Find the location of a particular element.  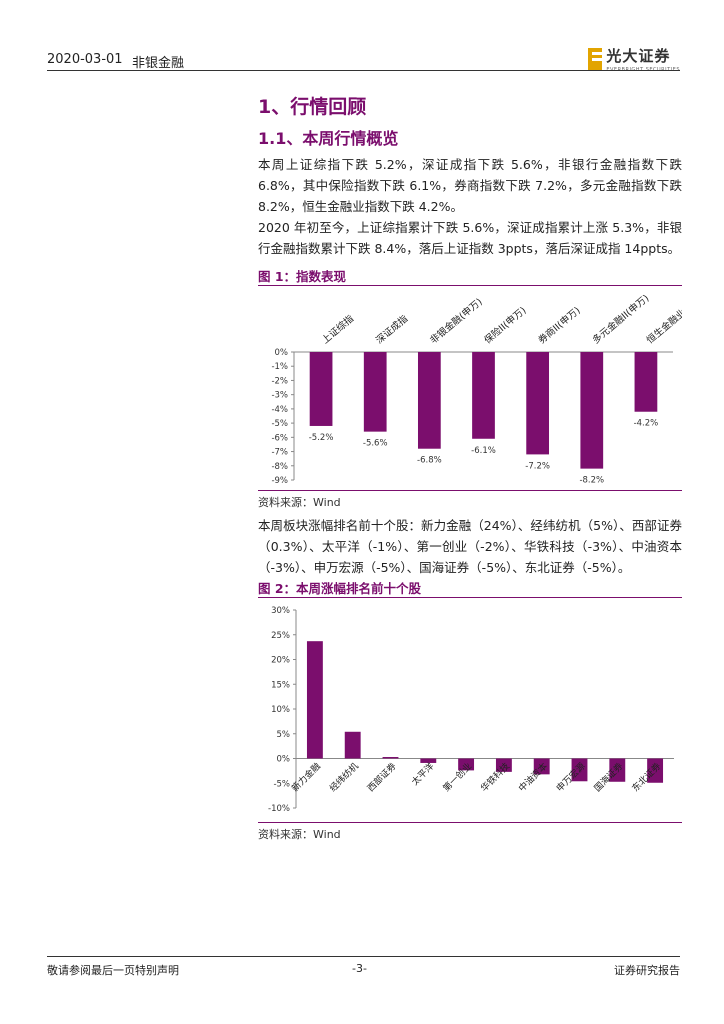

footer-disclaimer: 敬请参阅最后一页特别声明 is located at coordinates (113, 970).